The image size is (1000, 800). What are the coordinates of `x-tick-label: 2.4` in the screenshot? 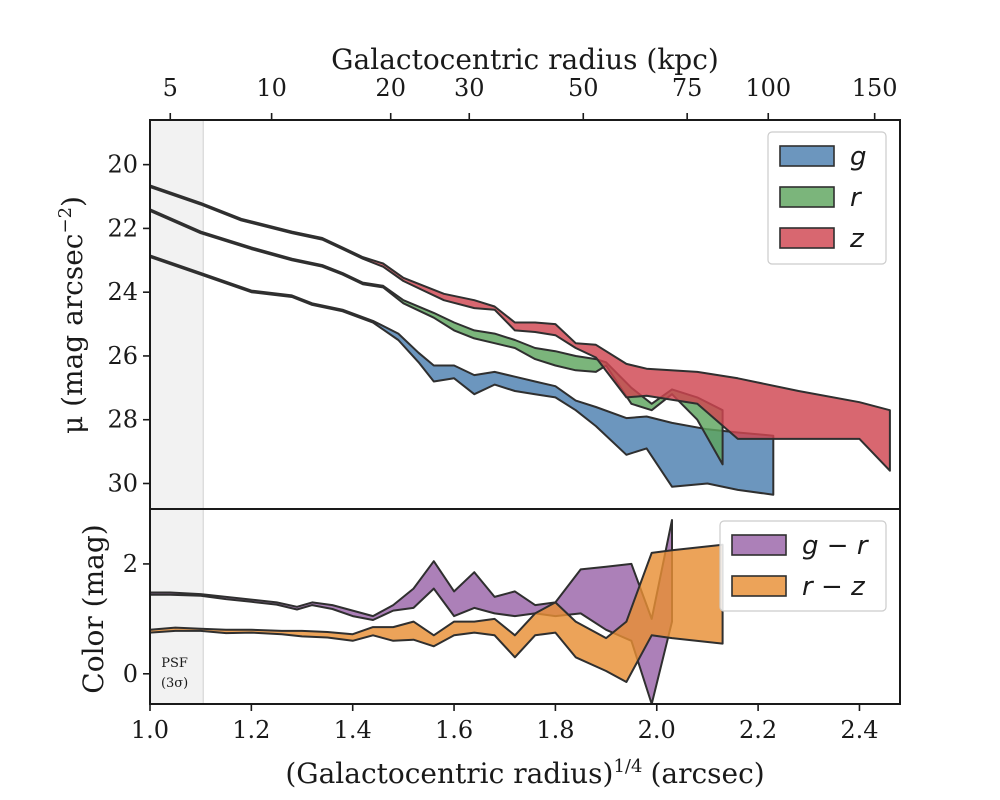 It's located at (859, 730).